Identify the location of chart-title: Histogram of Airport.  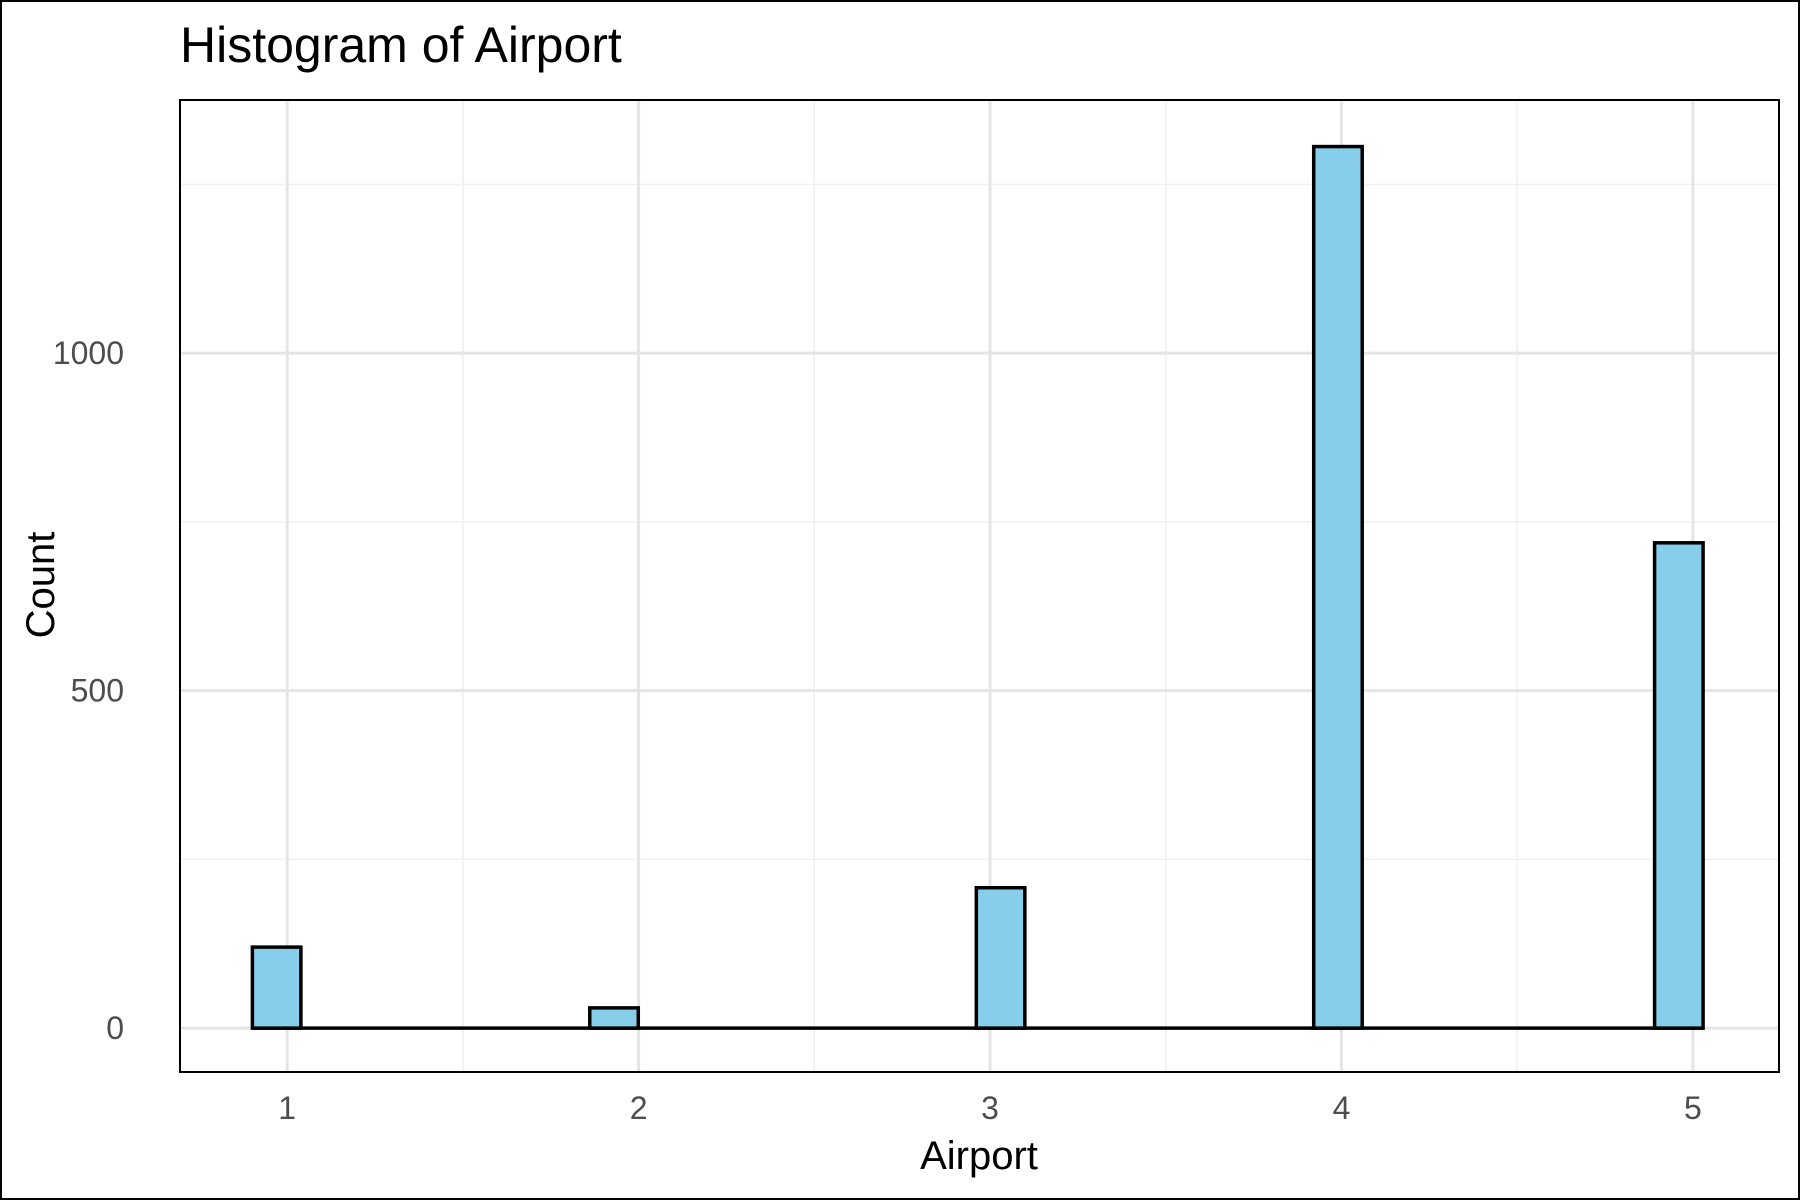
(401, 45).